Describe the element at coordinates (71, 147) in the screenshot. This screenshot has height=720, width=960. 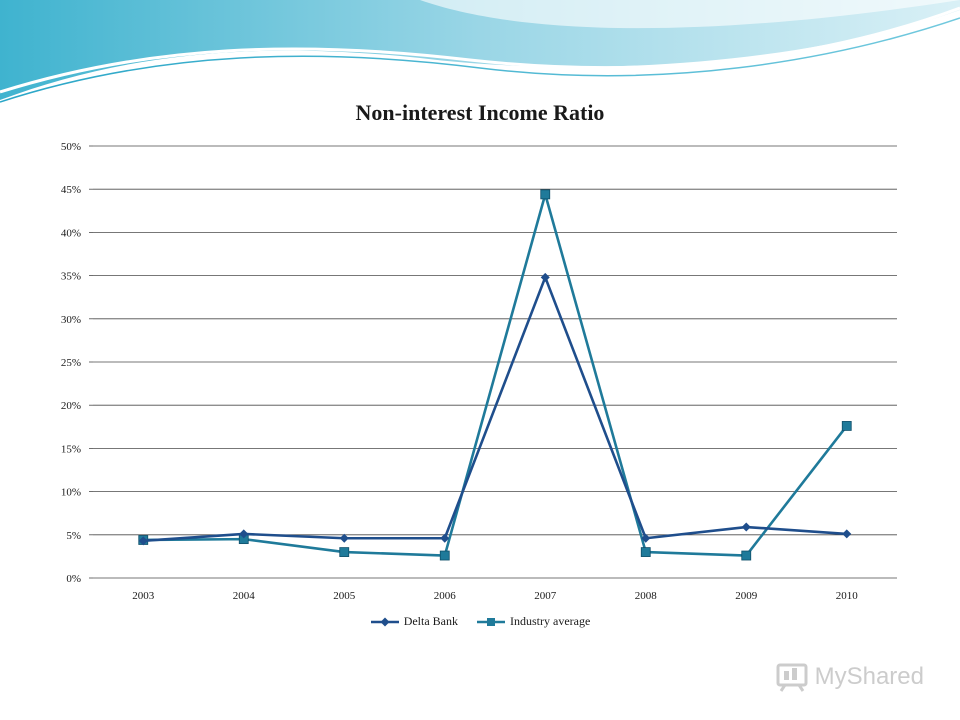
I see `y-tick-label: 50%` at that location.